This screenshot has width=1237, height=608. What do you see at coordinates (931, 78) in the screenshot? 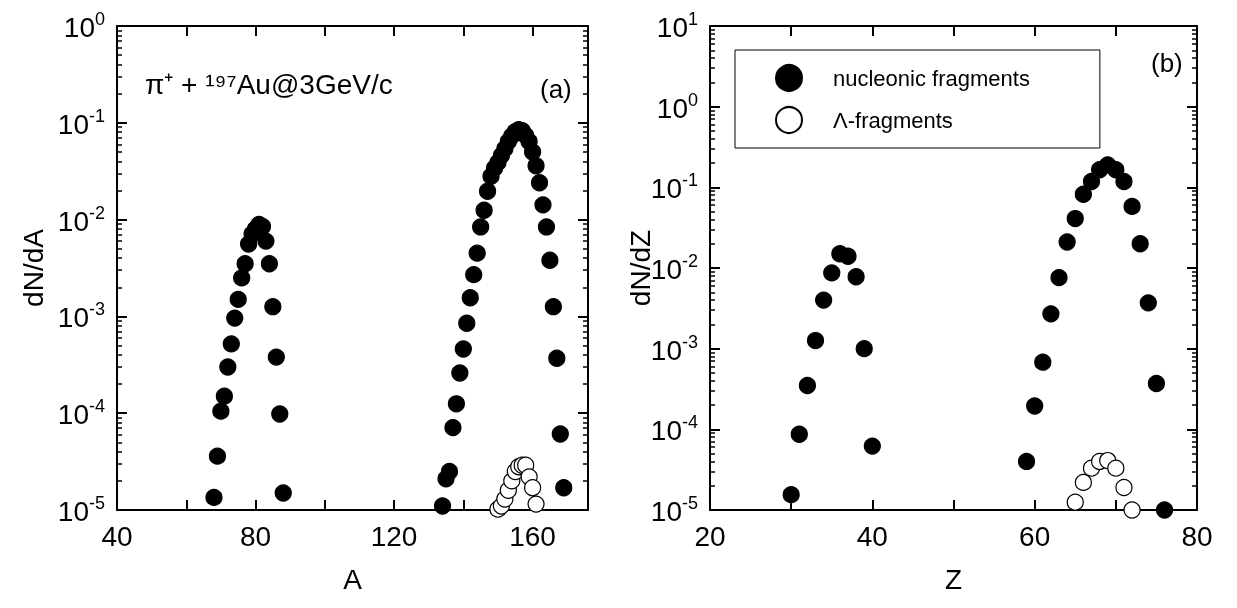
I see `legend-label: nucleonic fragments` at bounding box center [931, 78].